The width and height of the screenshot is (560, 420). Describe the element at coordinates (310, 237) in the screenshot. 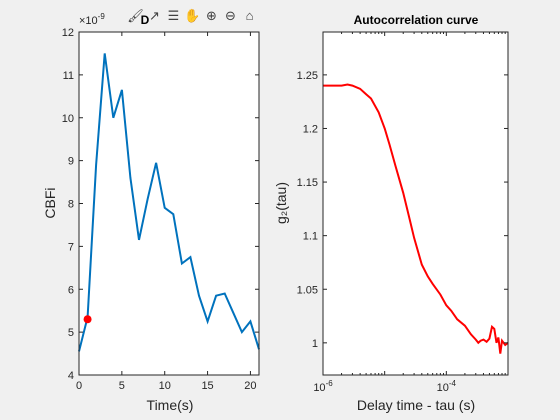

I see `right-y-tick-label: 1.1` at that location.